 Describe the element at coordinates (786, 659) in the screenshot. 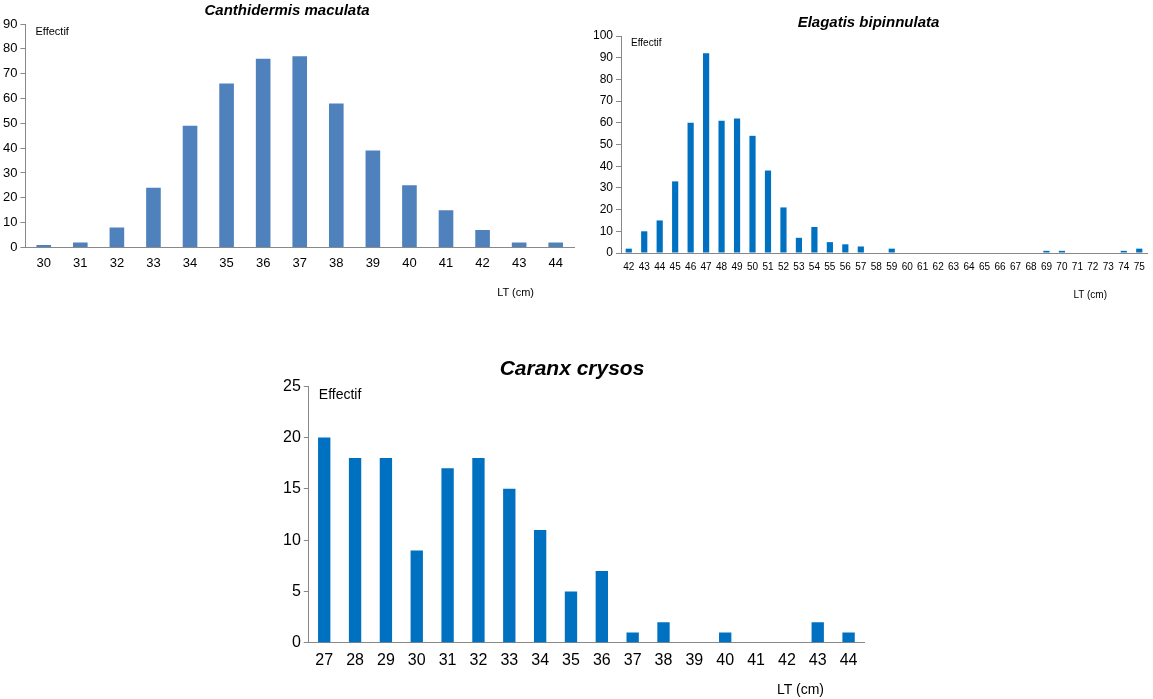

I see `x-tick-label: 42` at that location.